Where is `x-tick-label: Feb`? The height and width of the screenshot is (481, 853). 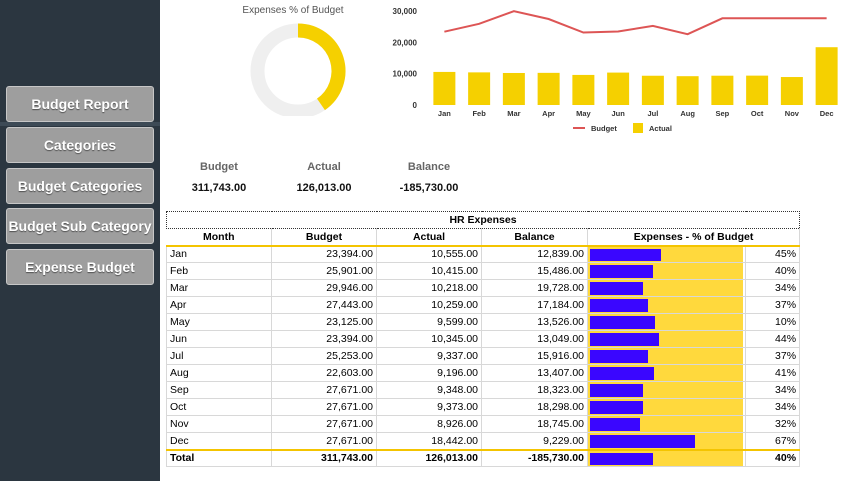 x-tick-label: Feb is located at coordinates (479, 113).